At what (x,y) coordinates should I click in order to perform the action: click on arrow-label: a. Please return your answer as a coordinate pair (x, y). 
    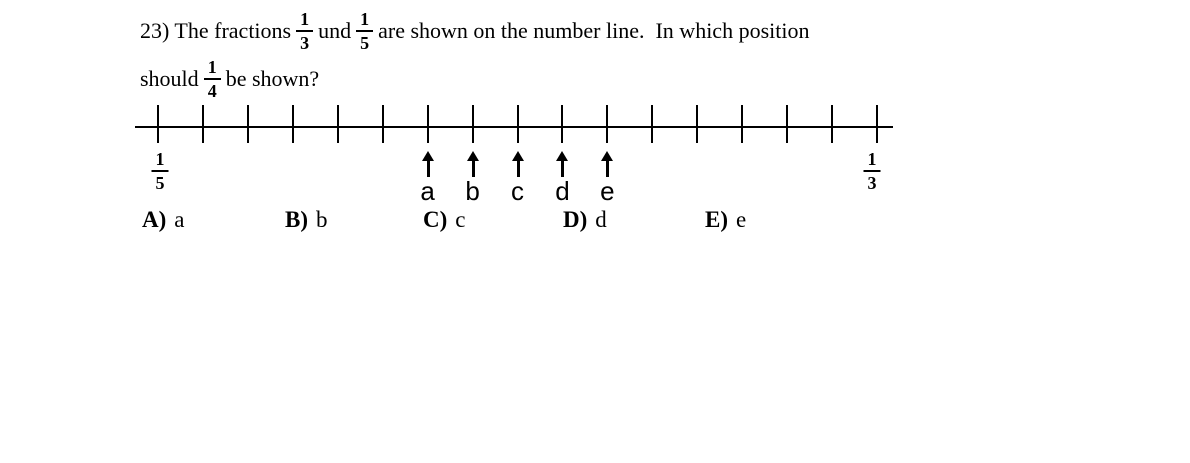
    Looking at the image, I should click on (427, 191).